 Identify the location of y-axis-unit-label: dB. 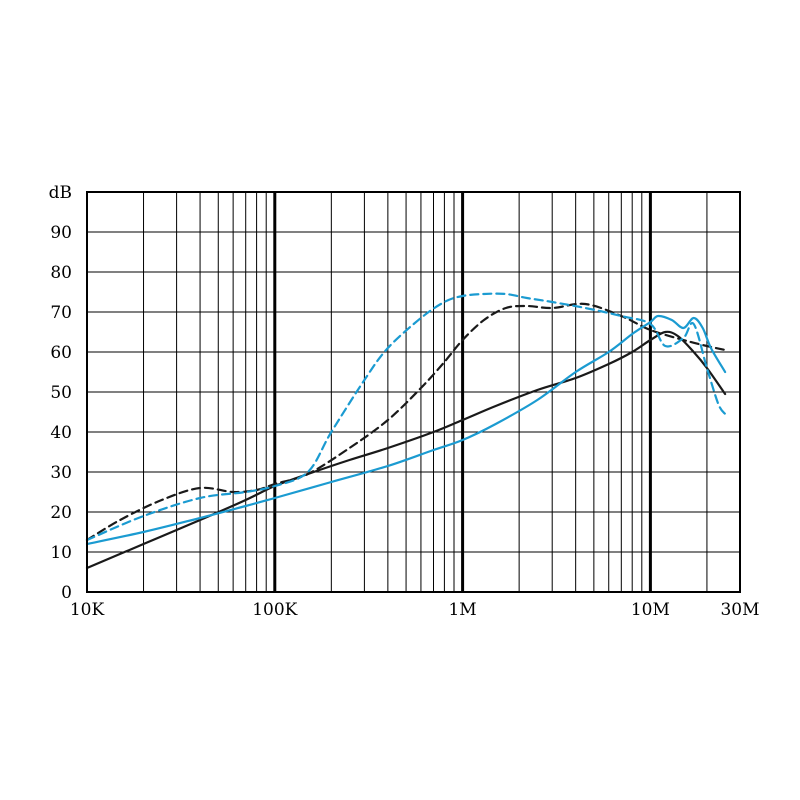
(60, 193).